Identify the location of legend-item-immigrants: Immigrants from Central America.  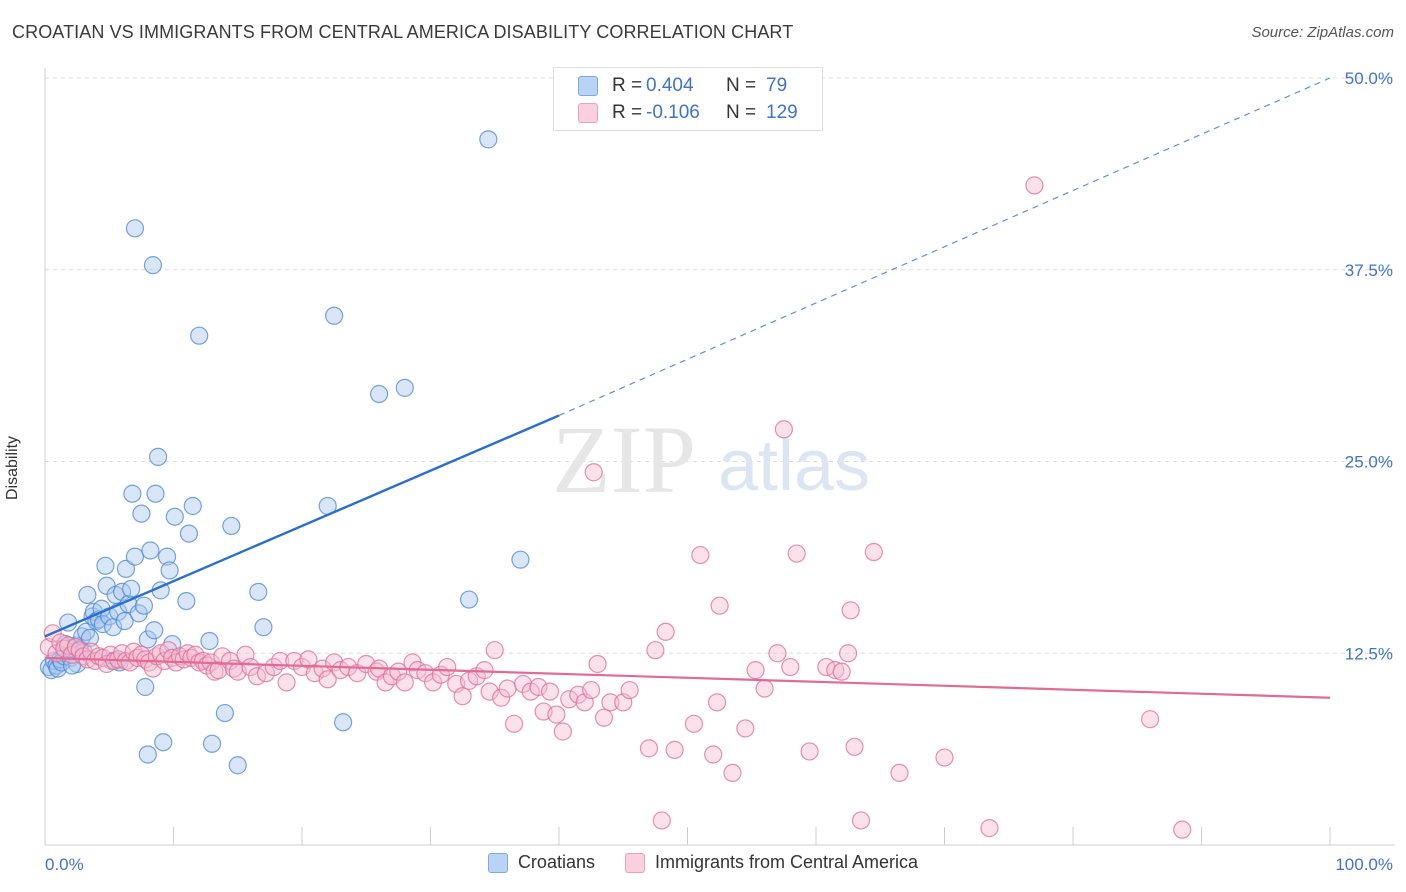
(771, 862).